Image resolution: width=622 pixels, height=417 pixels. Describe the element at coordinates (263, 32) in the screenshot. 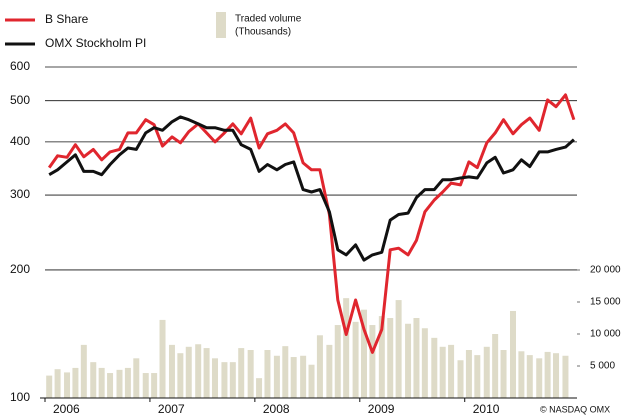

I see `y2-axis-label: (Thousands)` at that location.